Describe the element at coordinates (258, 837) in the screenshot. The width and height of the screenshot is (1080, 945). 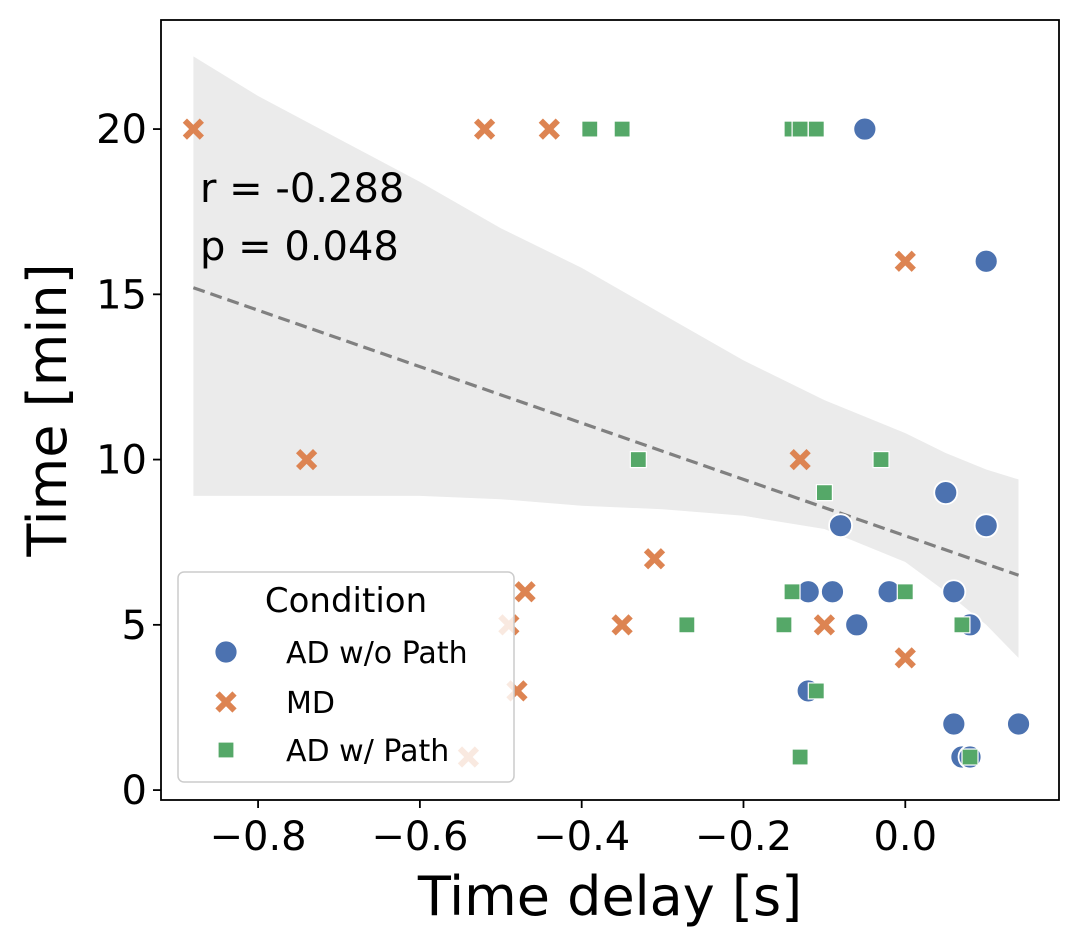
I see `x-tick-label: −0.8` at that location.